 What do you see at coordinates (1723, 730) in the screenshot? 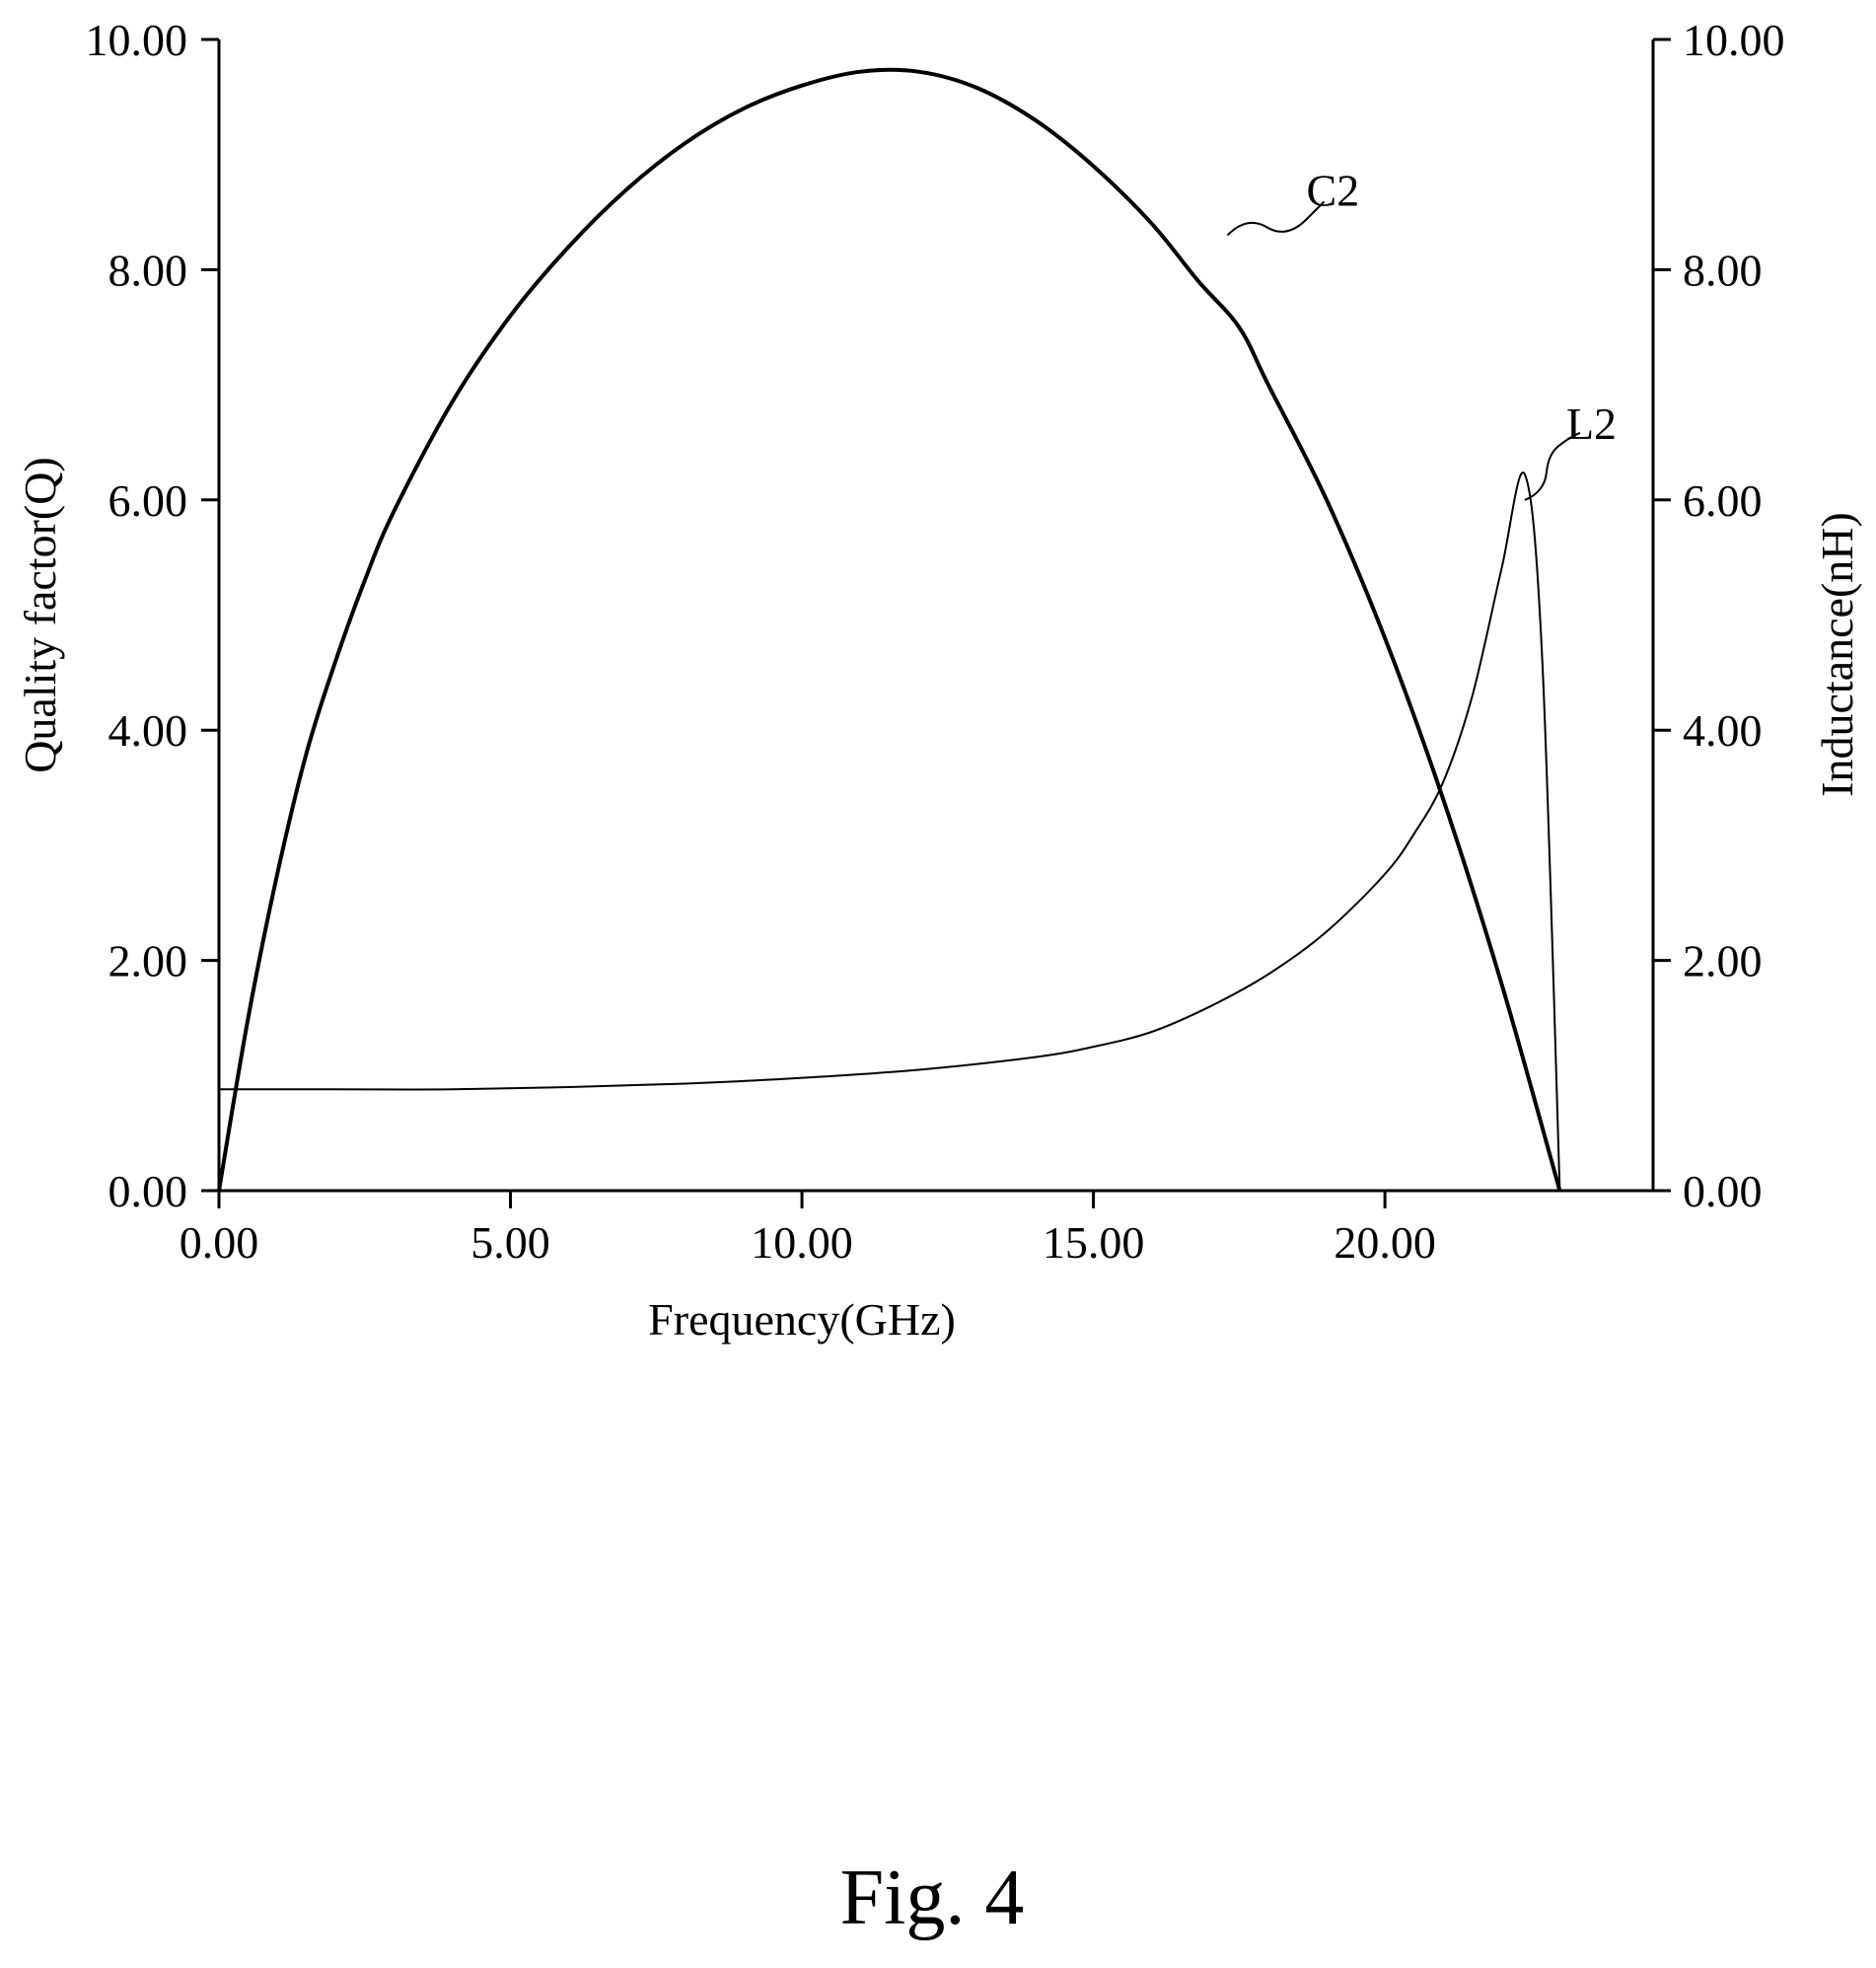
I see `right-y-tick-label: 4.00` at bounding box center [1723, 730].